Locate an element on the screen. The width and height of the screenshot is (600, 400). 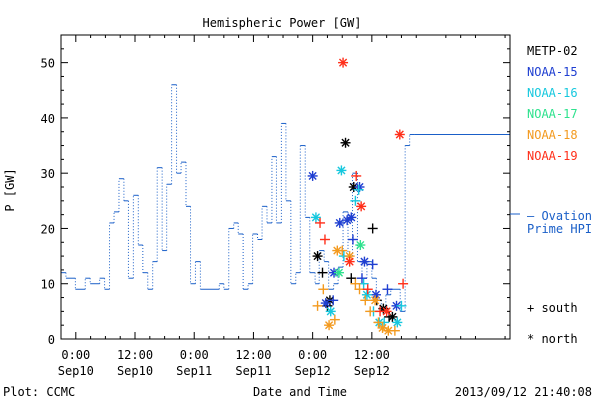
legend-noaa-19: NOAA-19 is located at coordinates (552, 156).